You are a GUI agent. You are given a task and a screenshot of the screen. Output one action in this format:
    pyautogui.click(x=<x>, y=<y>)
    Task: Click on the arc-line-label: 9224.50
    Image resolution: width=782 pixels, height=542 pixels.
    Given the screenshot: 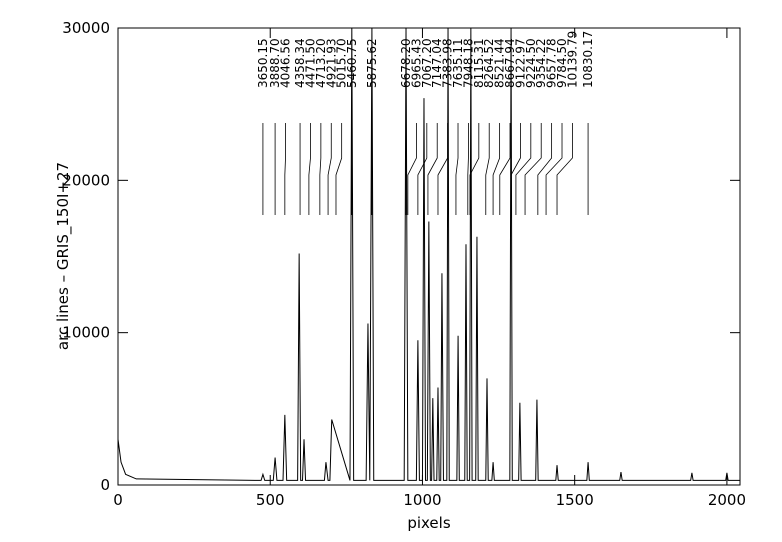 What is the action you would take?
    pyautogui.click(x=531, y=63)
    